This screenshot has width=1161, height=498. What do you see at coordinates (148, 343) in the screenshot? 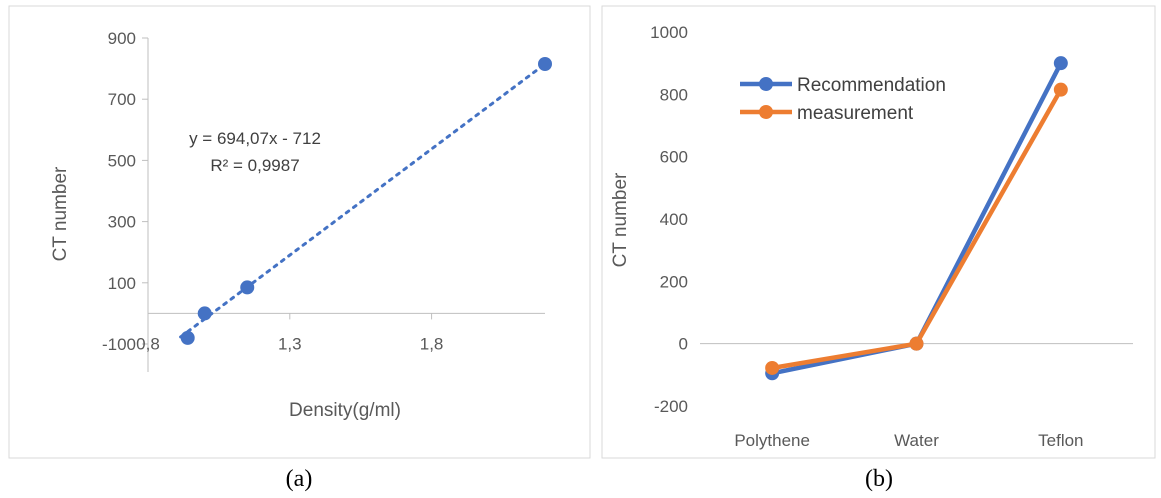
I see `chart-a-x-tick-label: 0,8` at bounding box center [148, 343].